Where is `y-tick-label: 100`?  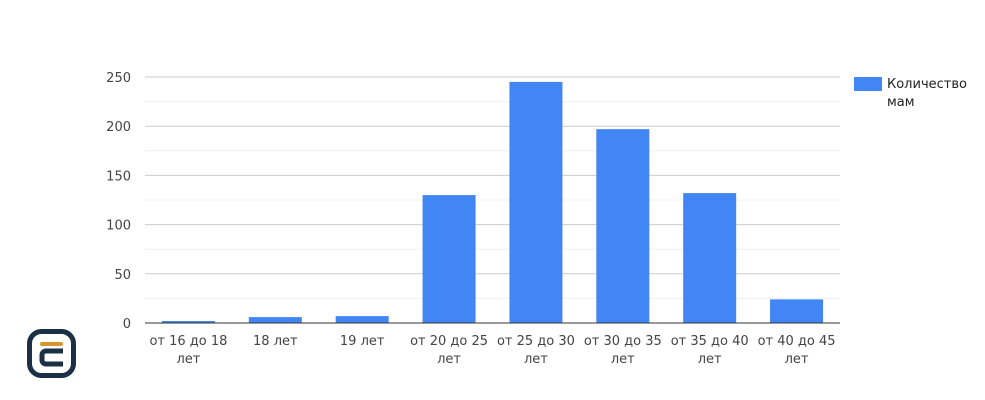 y-tick-label: 100 is located at coordinates (118, 226).